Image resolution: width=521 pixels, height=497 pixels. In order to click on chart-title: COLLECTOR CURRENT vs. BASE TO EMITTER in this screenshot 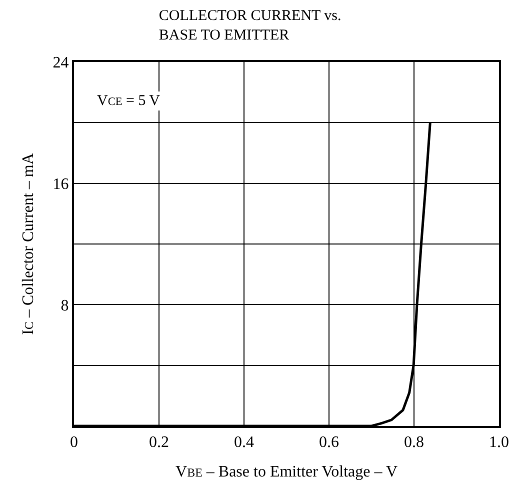, I will do `click(250, 26)`.